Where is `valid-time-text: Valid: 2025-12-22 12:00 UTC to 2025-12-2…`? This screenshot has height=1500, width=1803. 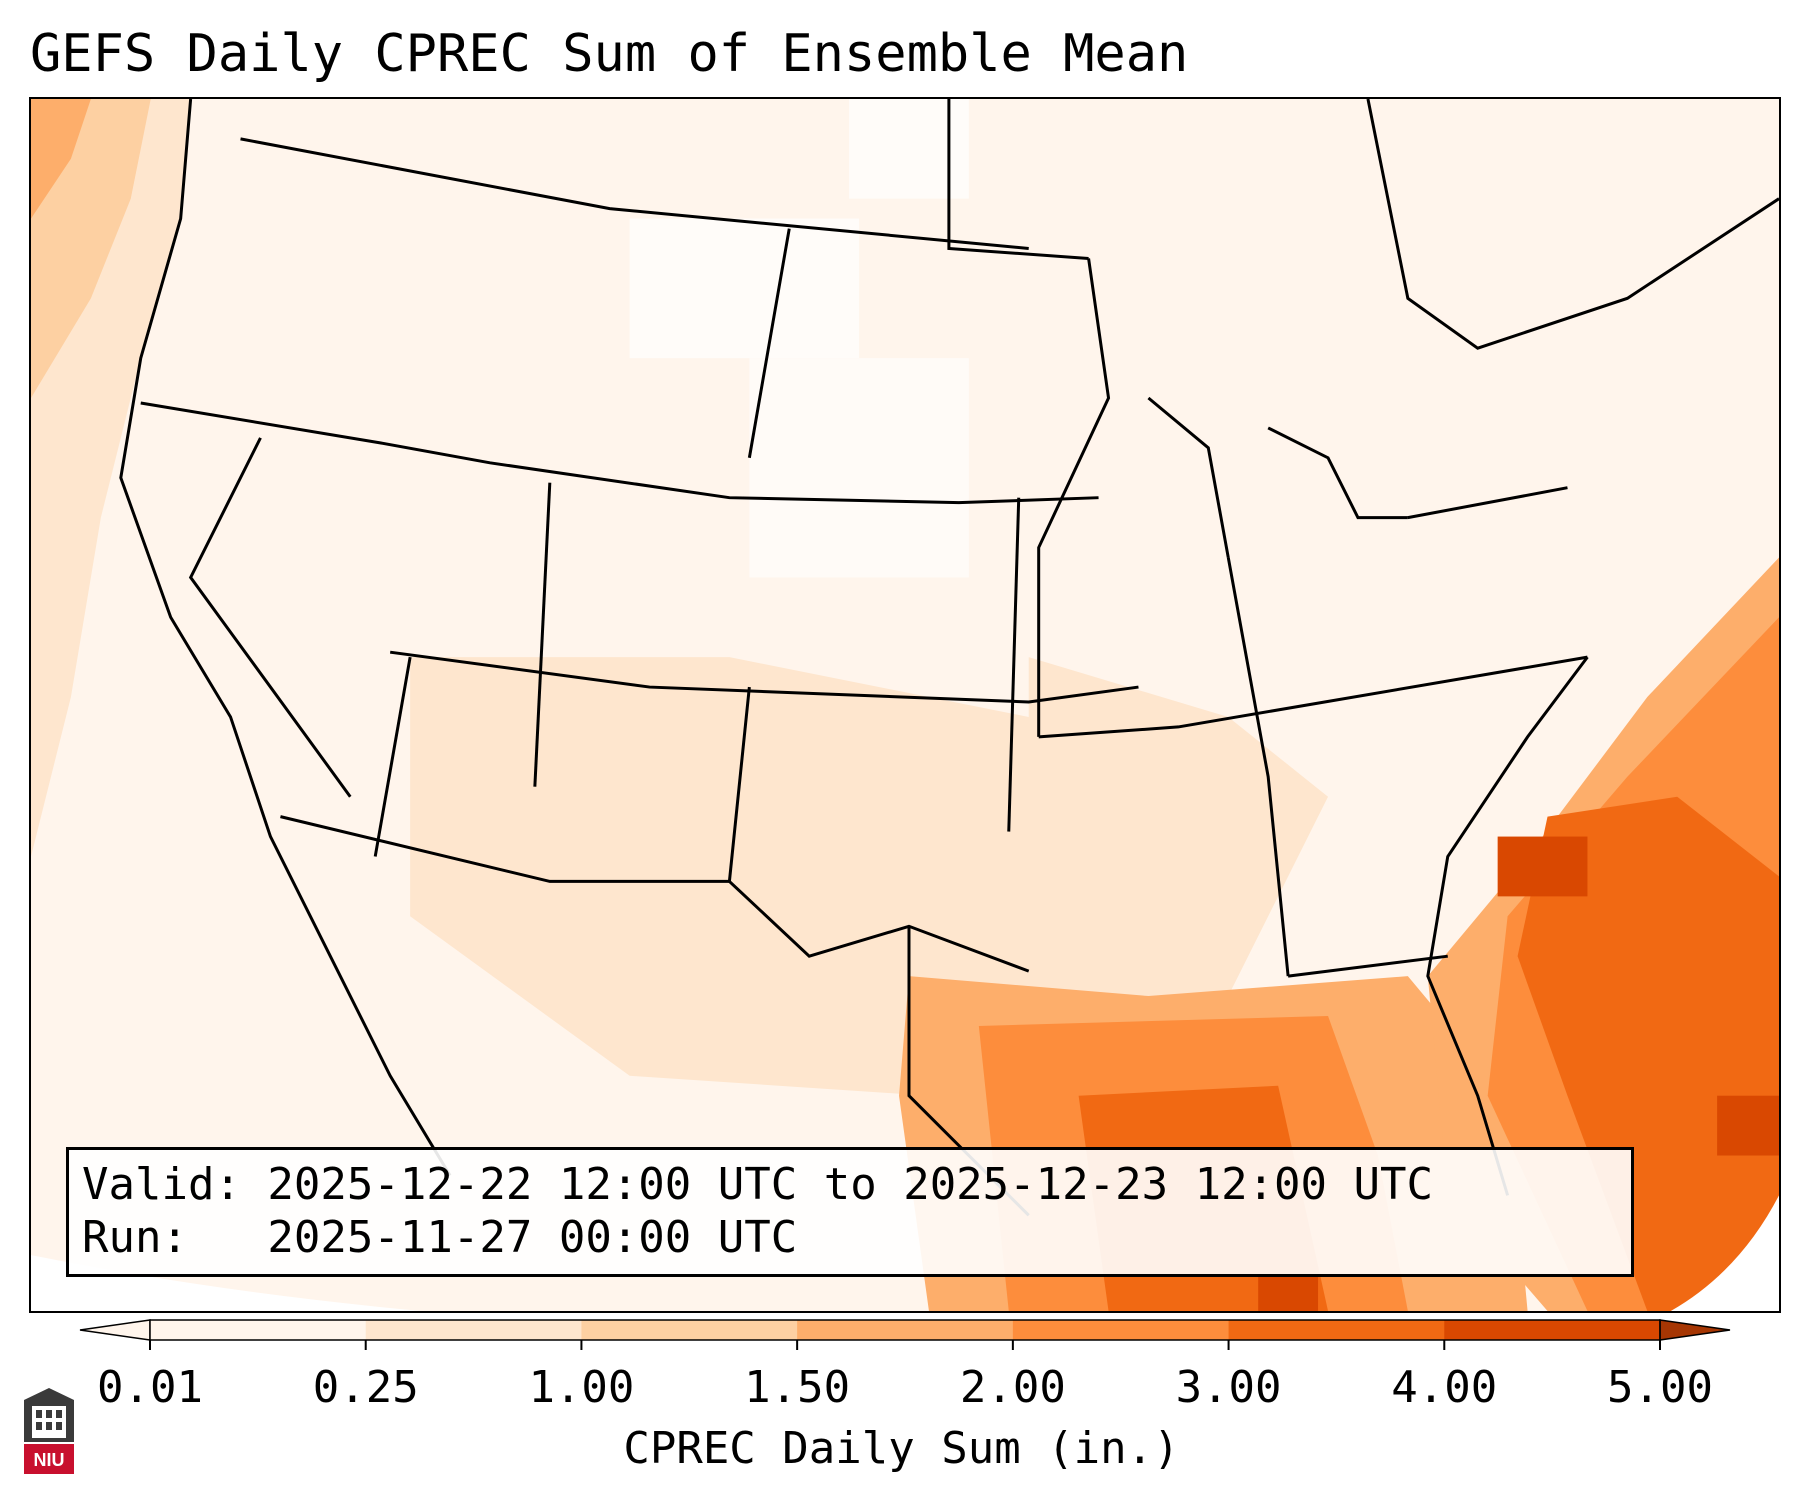
valid-time-text: Valid: 2025-12-22 12:00 UTC to 2025-12-2… is located at coordinates (758, 1184).